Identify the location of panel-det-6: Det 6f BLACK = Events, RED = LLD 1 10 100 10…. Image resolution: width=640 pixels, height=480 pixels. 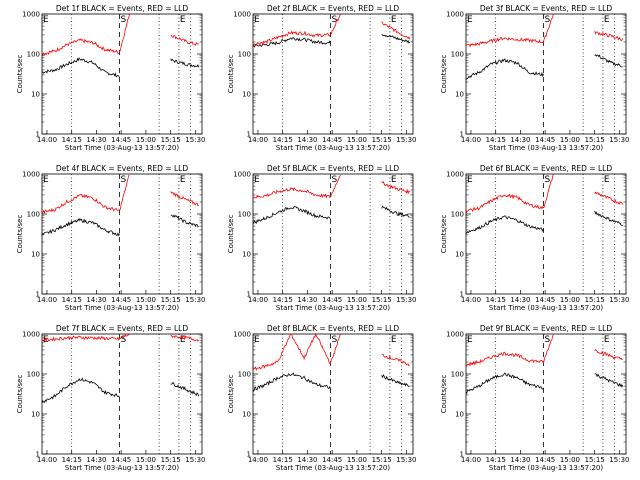
(534, 238).